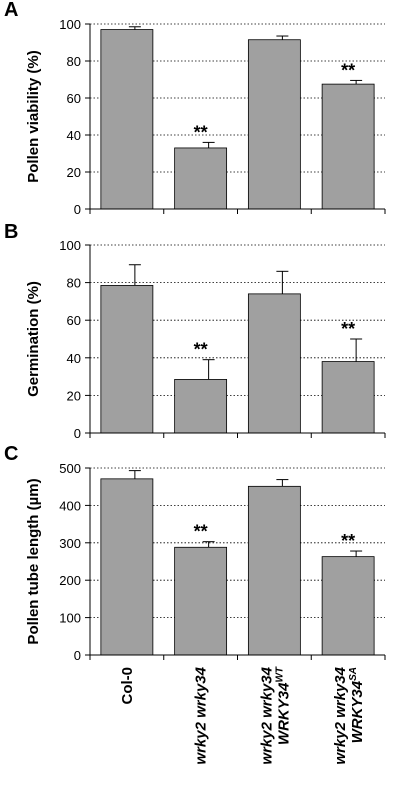  What do you see at coordinates (279, 674) in the screenshot?
I see `x-tick-label-sup: WT` at bounding box center [279, 674].